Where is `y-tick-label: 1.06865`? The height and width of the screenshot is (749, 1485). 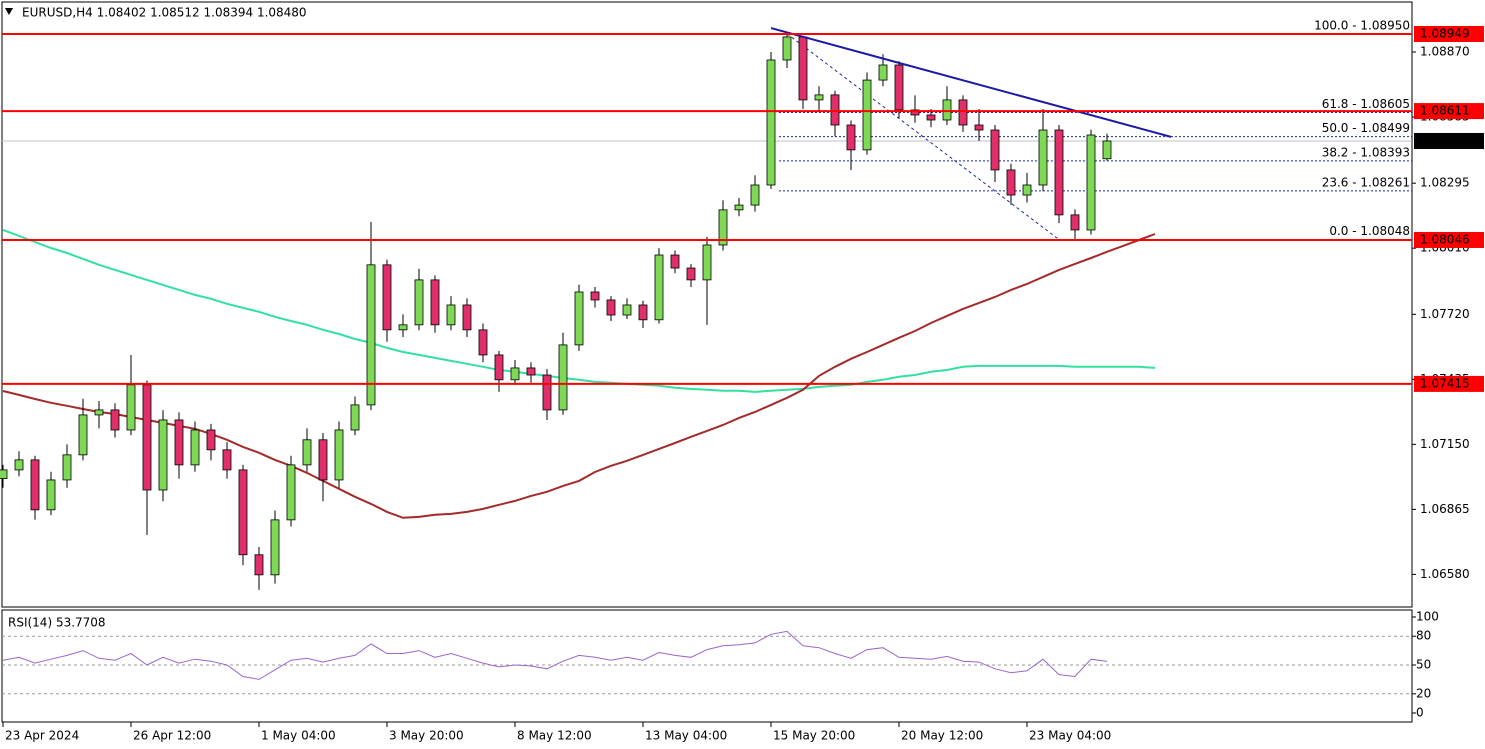 y-tick-label: 1.06865 is located at coordinates (1445, 509).